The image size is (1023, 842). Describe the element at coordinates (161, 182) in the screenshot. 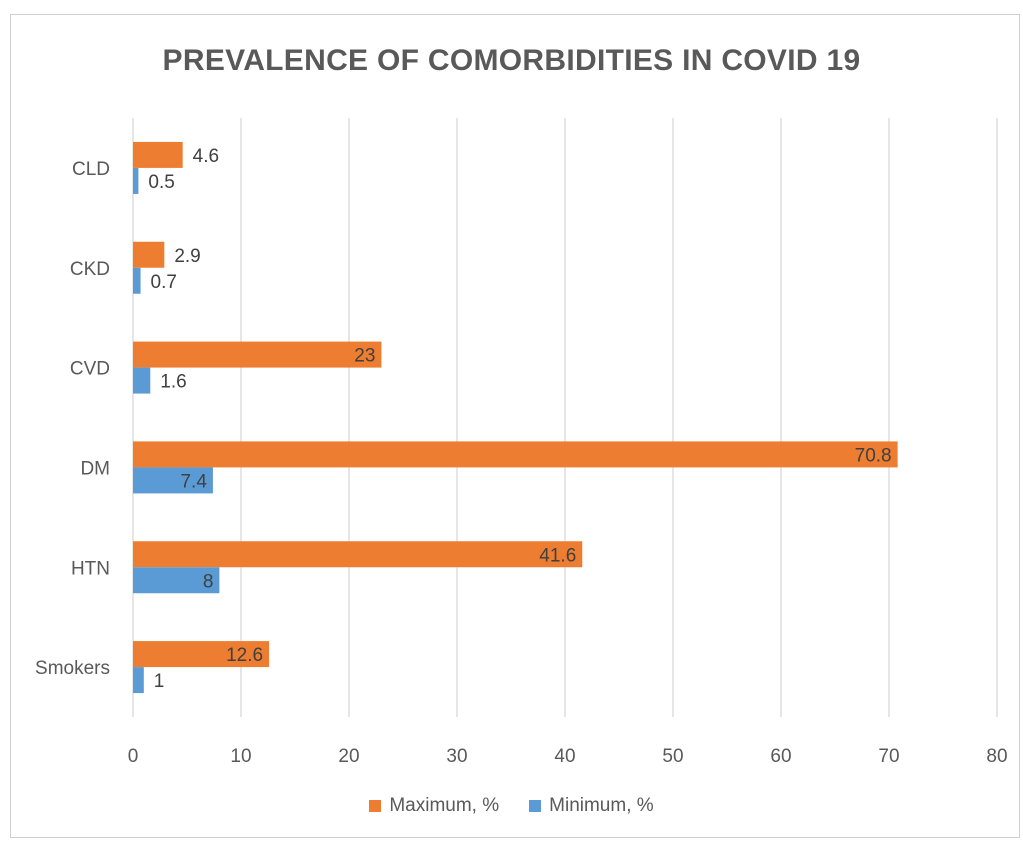

I see `data-label-min-cld: 0.5` at that location.